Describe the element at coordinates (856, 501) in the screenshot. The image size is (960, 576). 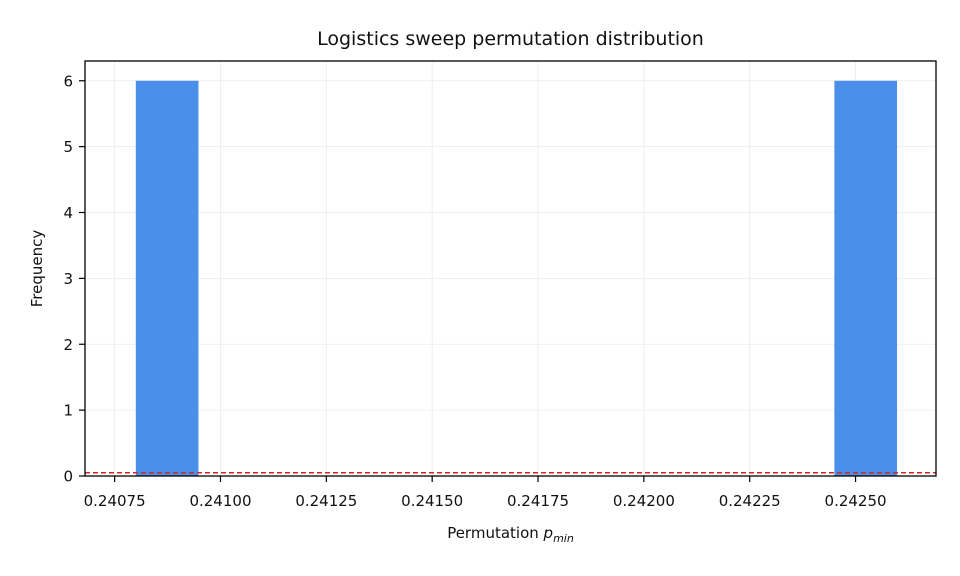
I see `x-tick-label: 0.24250` at that location.